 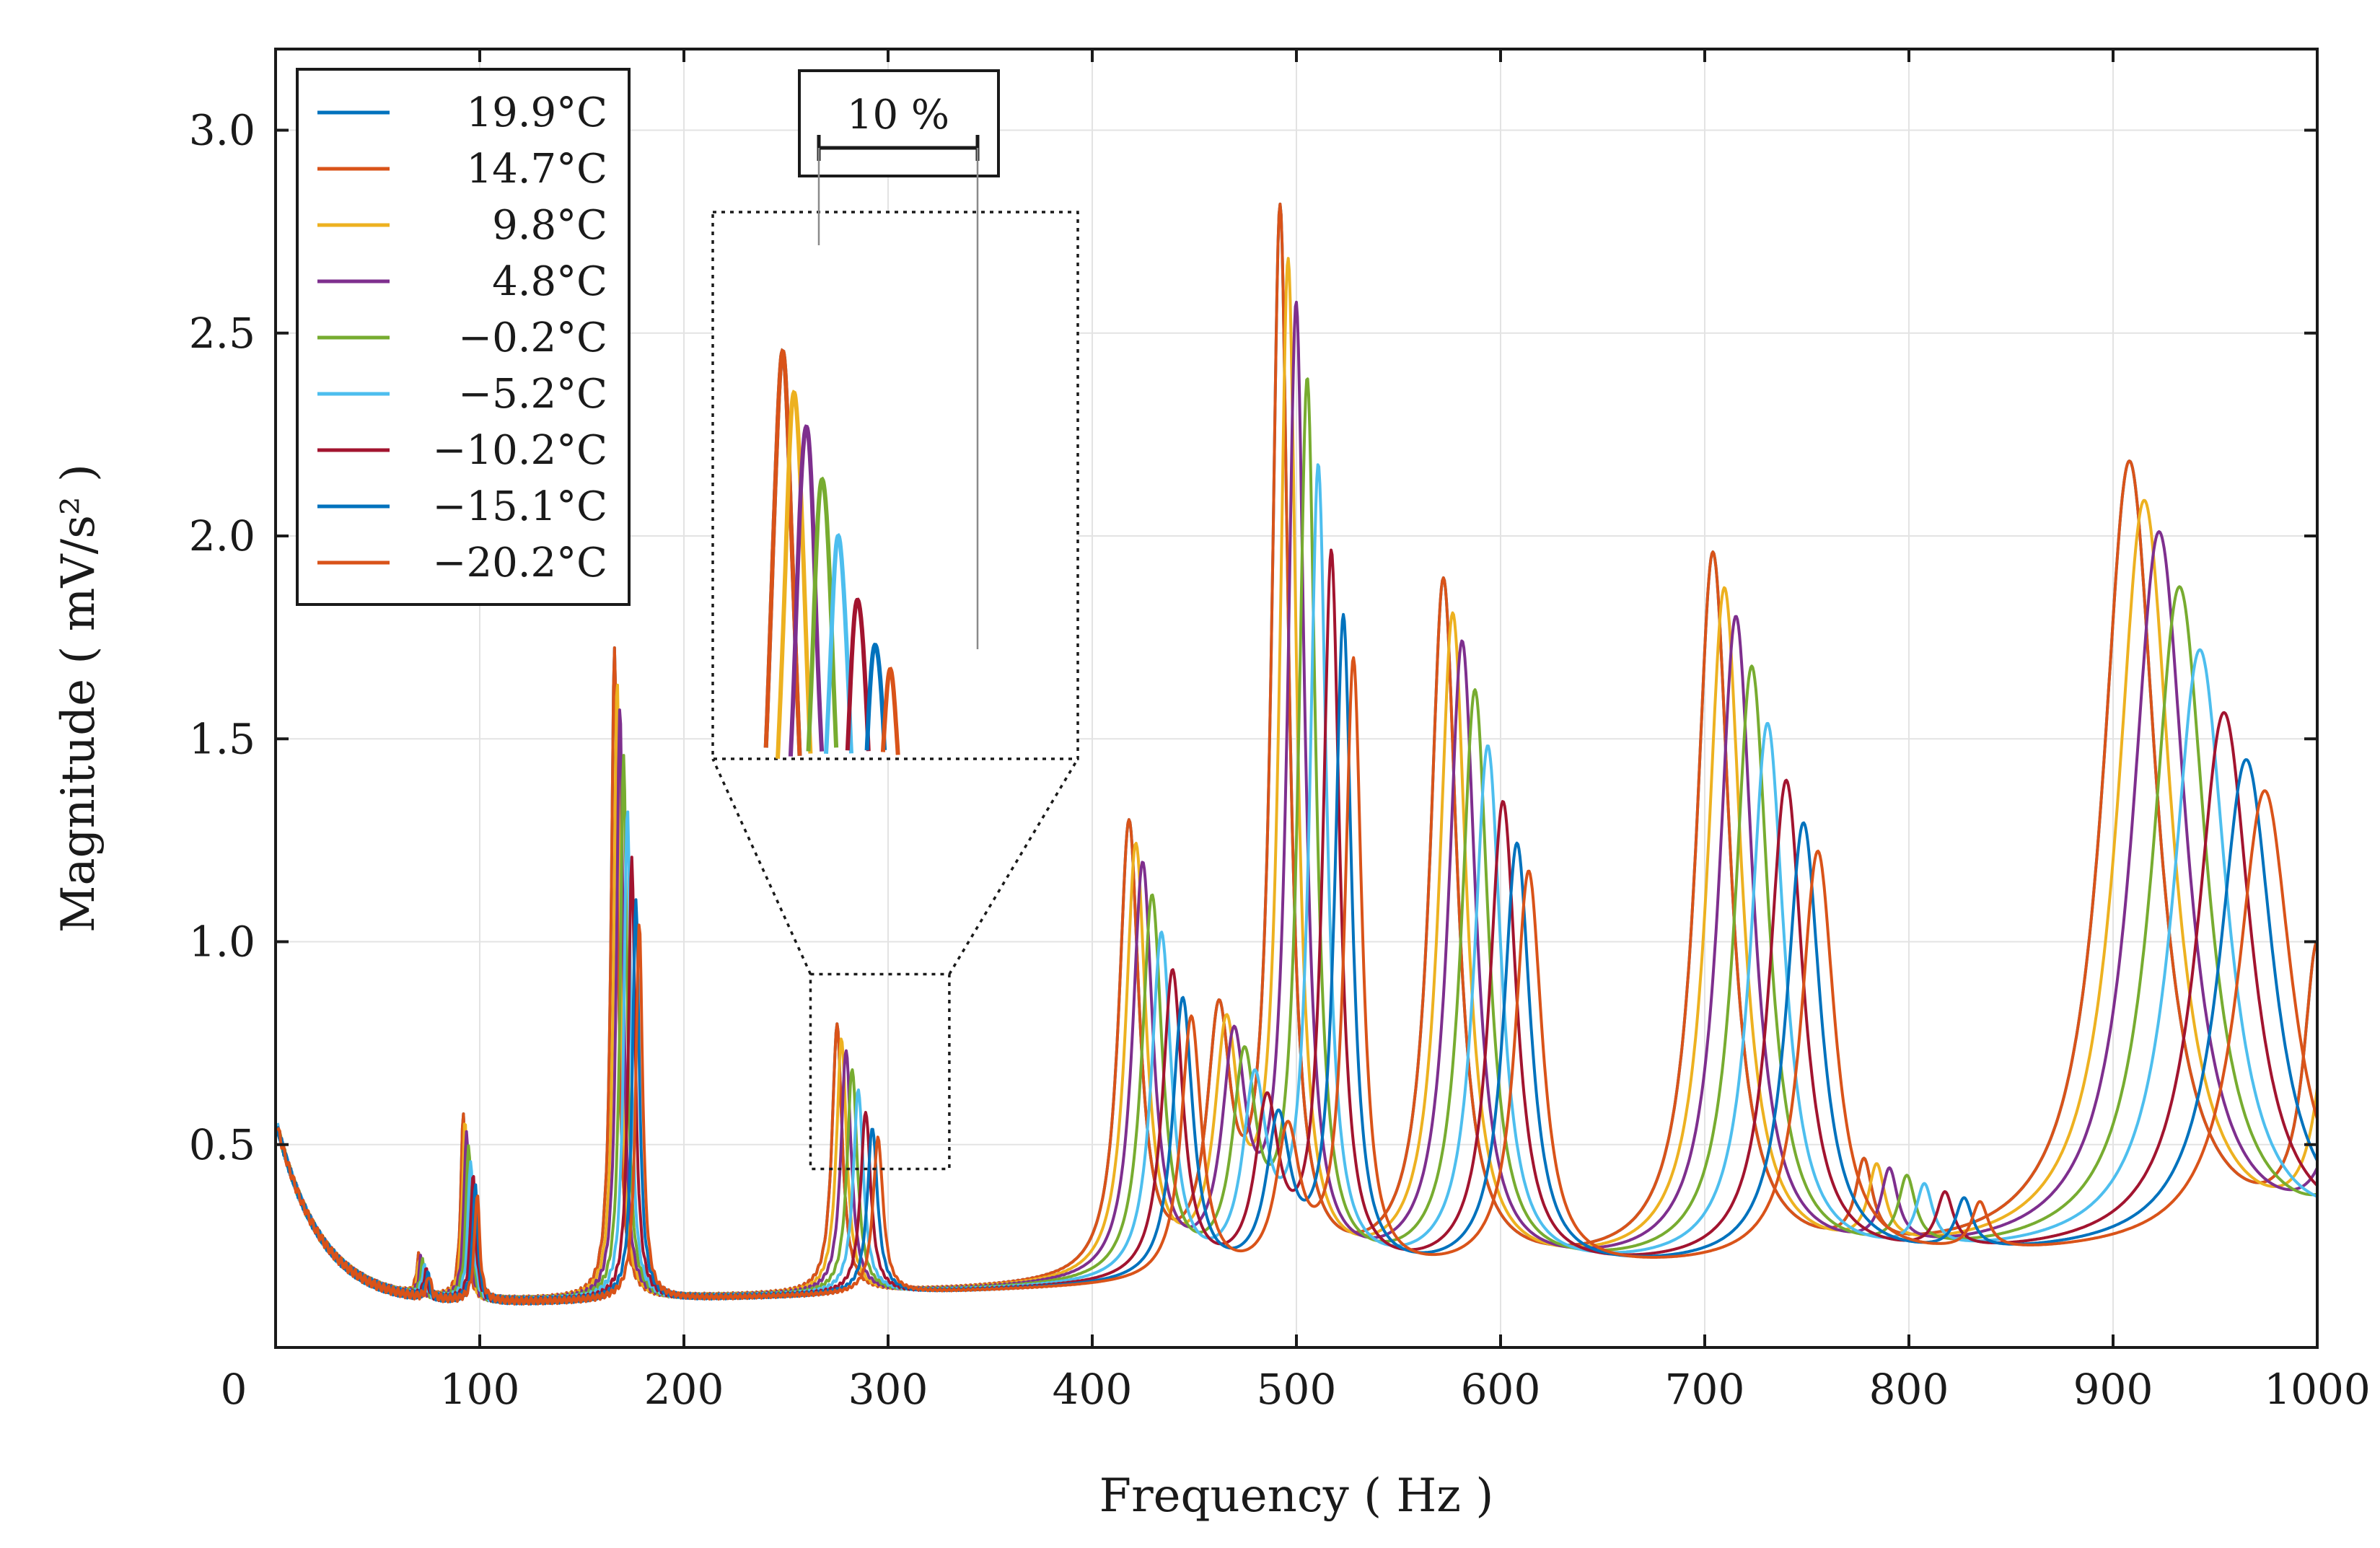 I want to click on x-tick-label: 1000, so click(x=2317, y=1390).